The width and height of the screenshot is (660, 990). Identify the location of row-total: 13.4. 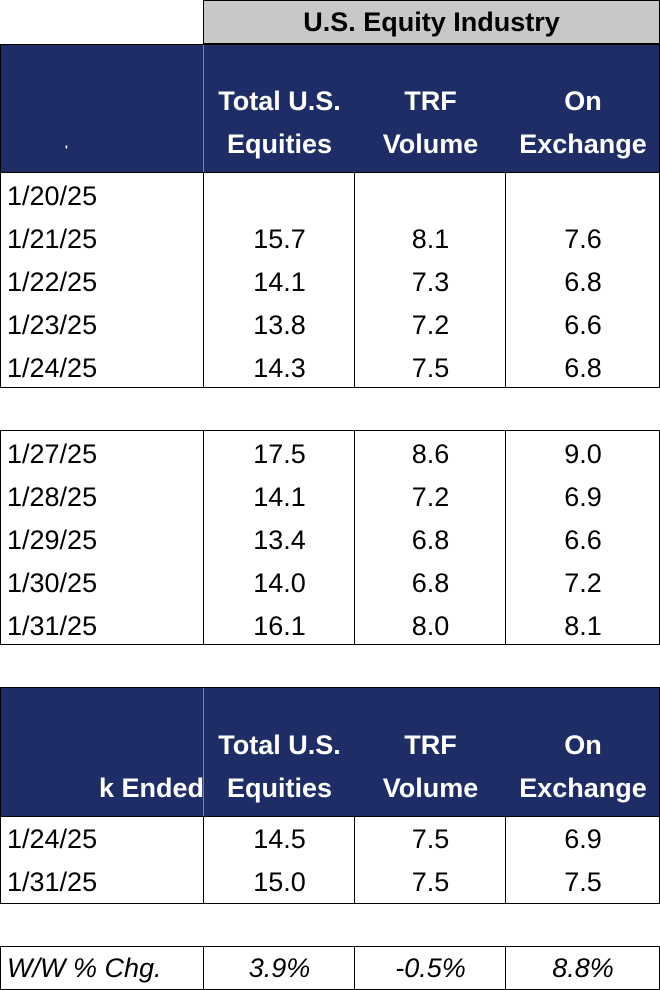
(279, 540).